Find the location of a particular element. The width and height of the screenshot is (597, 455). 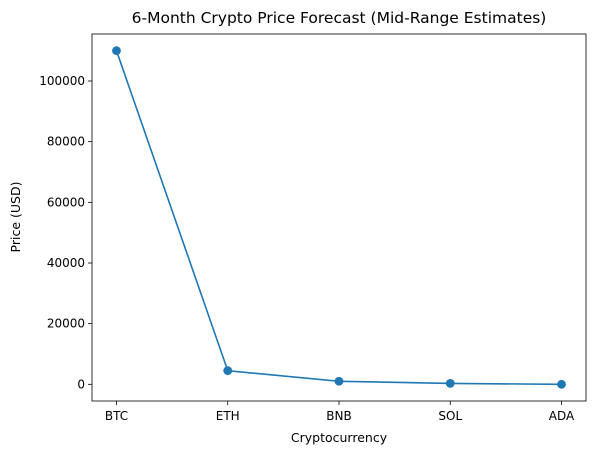

y-tick-label: 60000 is located at coordinates (66, 202).